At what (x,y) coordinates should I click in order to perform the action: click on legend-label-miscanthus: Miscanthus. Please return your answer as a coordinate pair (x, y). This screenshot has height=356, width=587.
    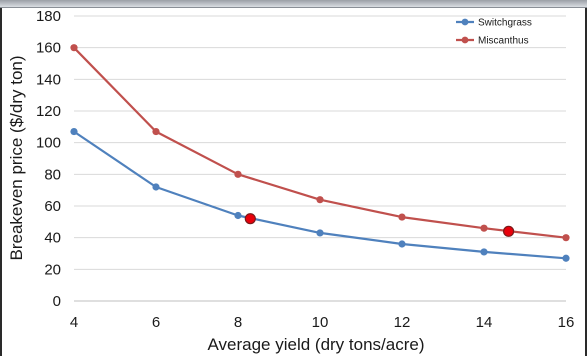
    Looking at the image, I should click on (503, 41).